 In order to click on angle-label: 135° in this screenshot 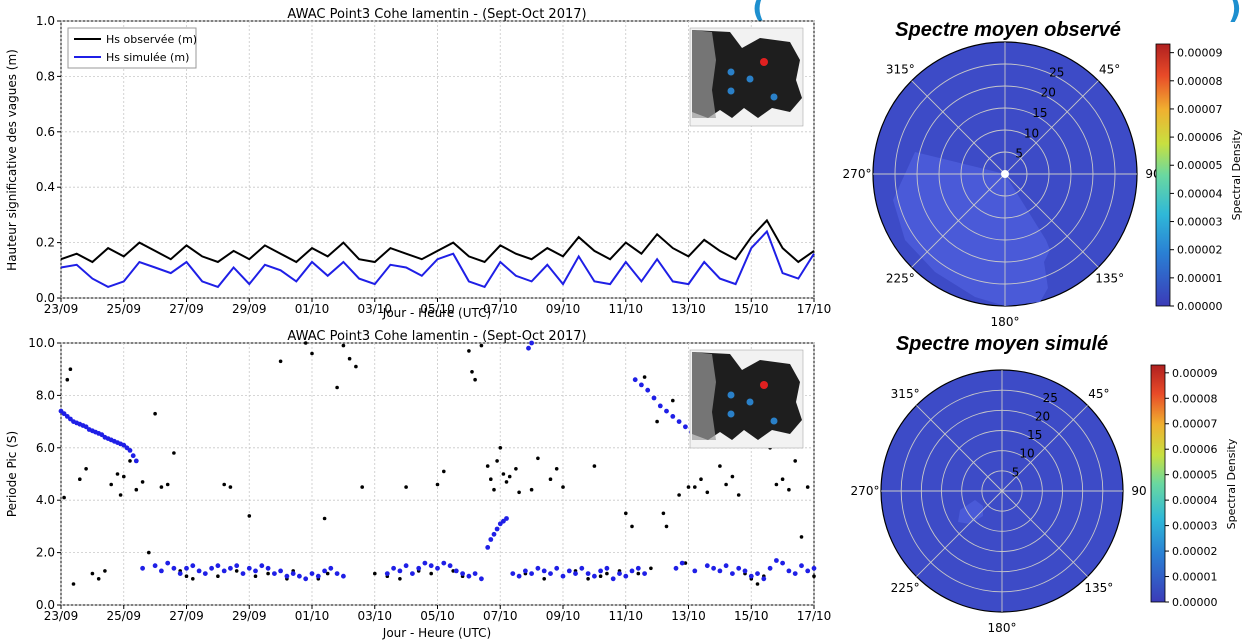, I will do `click(1098, 588)`.